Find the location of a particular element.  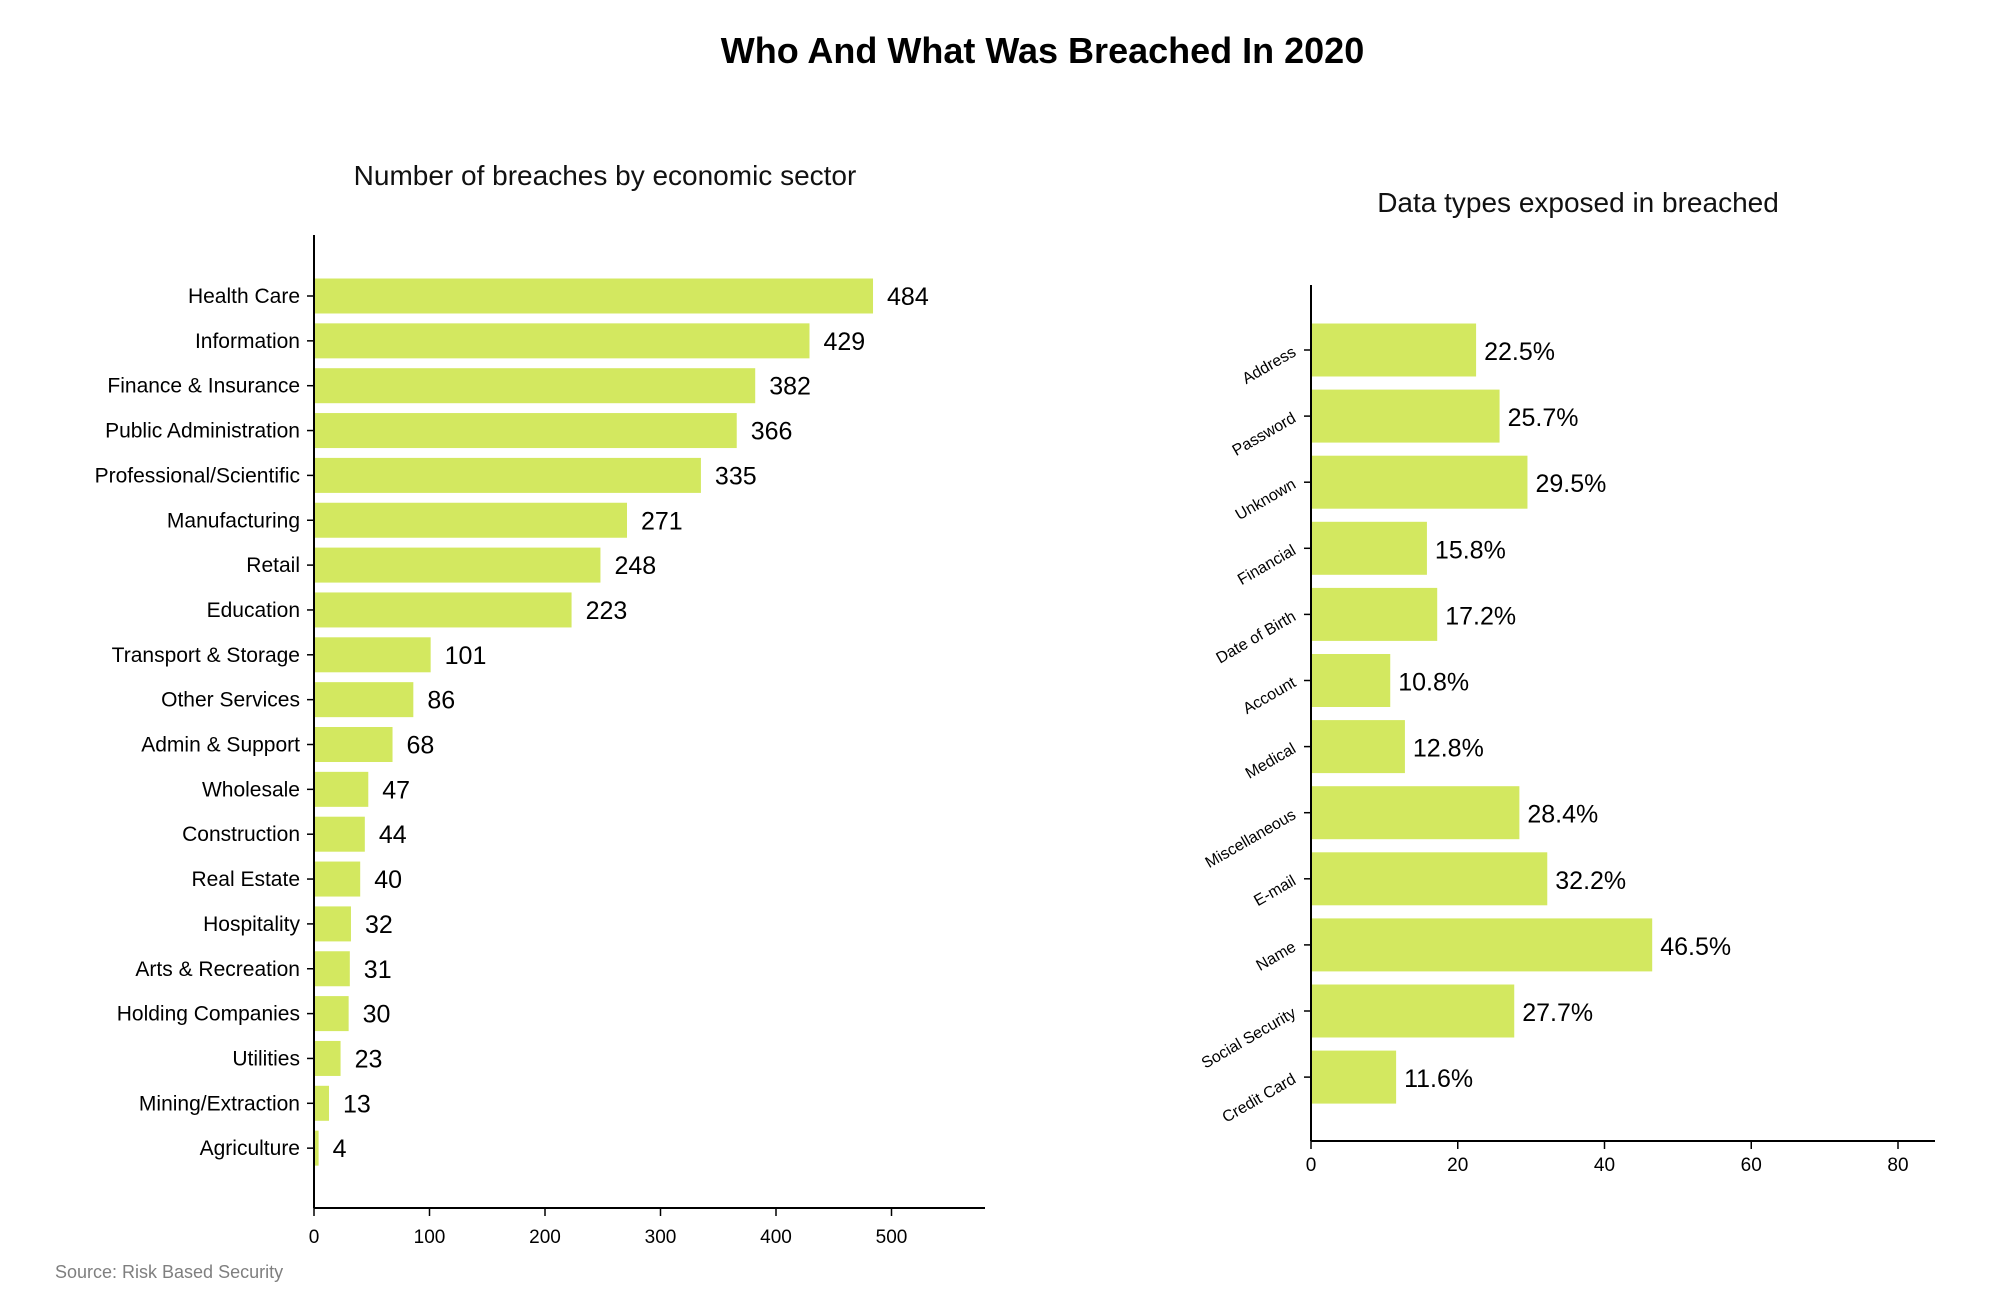

sector-value-label: 271 is located at coordinates (662, 521).